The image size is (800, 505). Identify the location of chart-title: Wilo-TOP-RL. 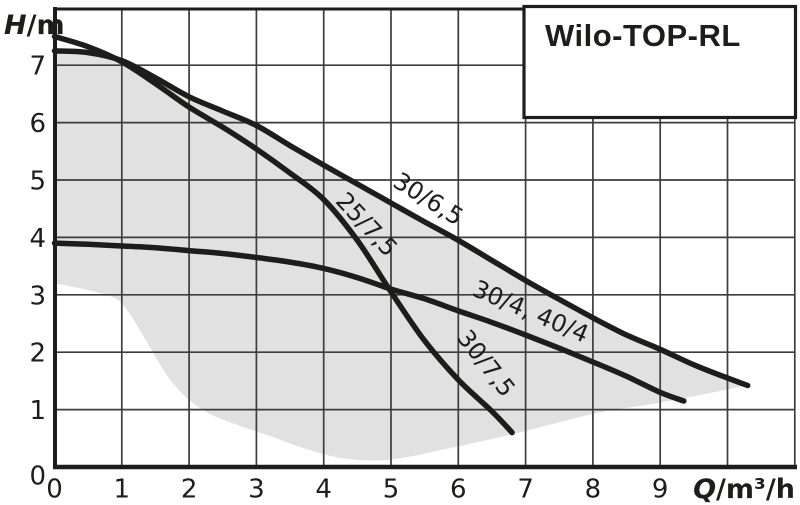
(643, 35).